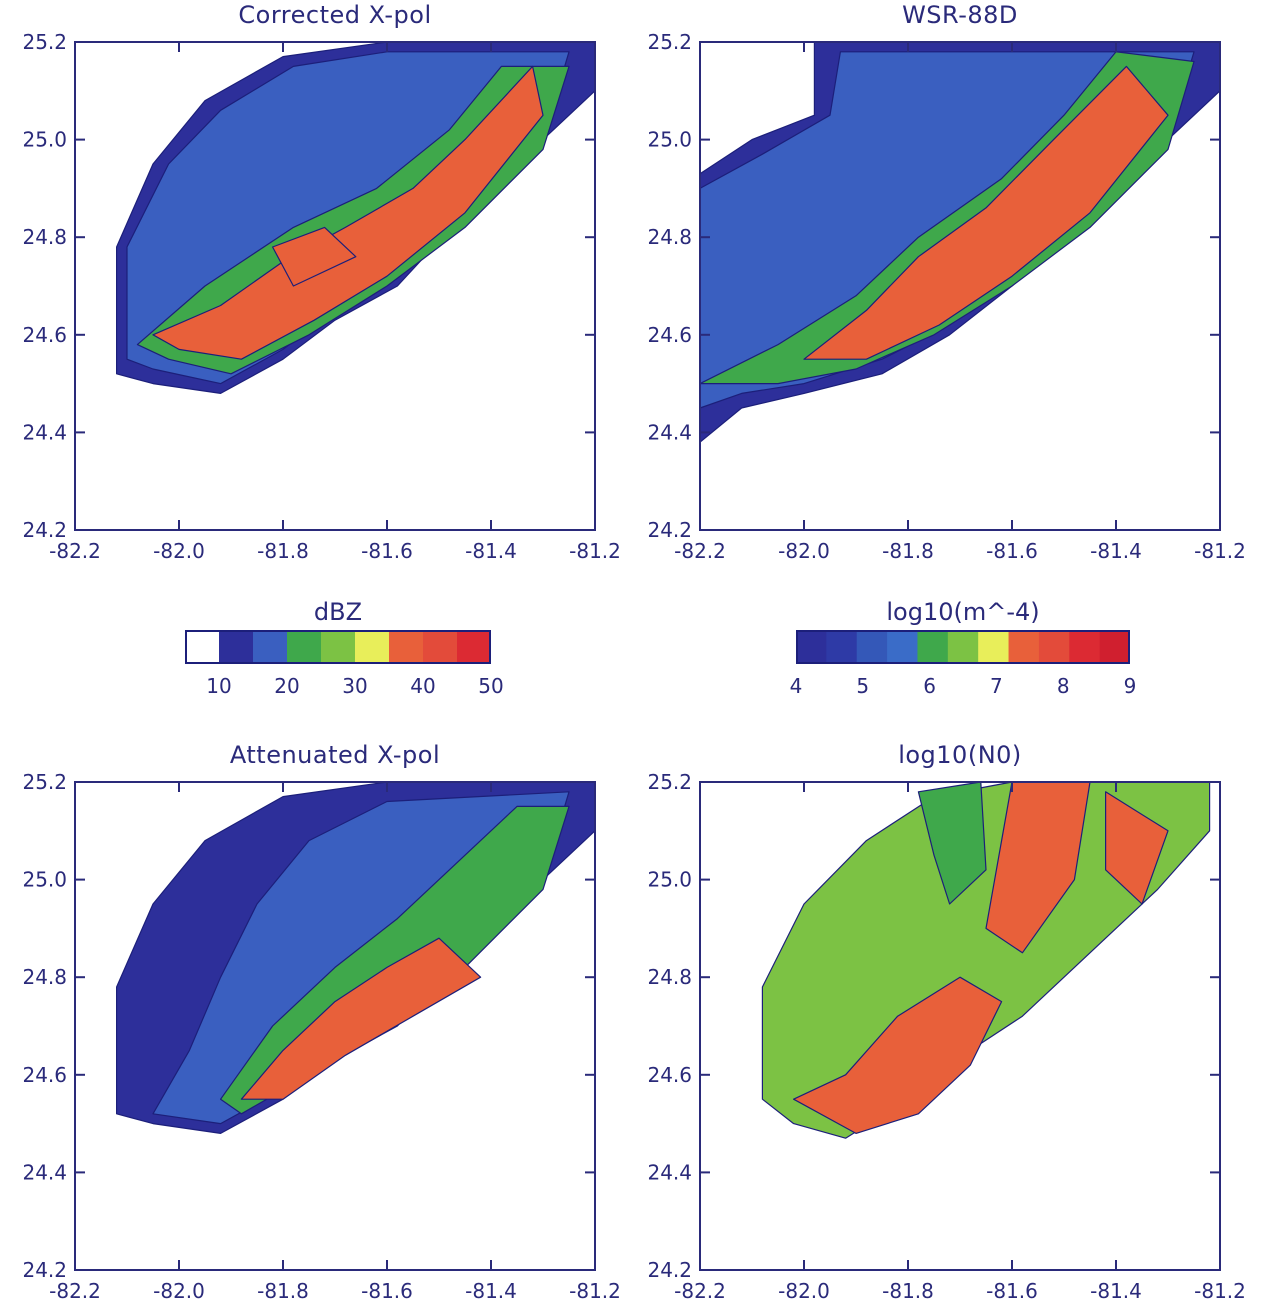 The width and height of the screenshot is (1263, 1306). Describe the element at coordinates (996, 686) in the screenshot. I see `colorbar-tick-label: 7` at that location.